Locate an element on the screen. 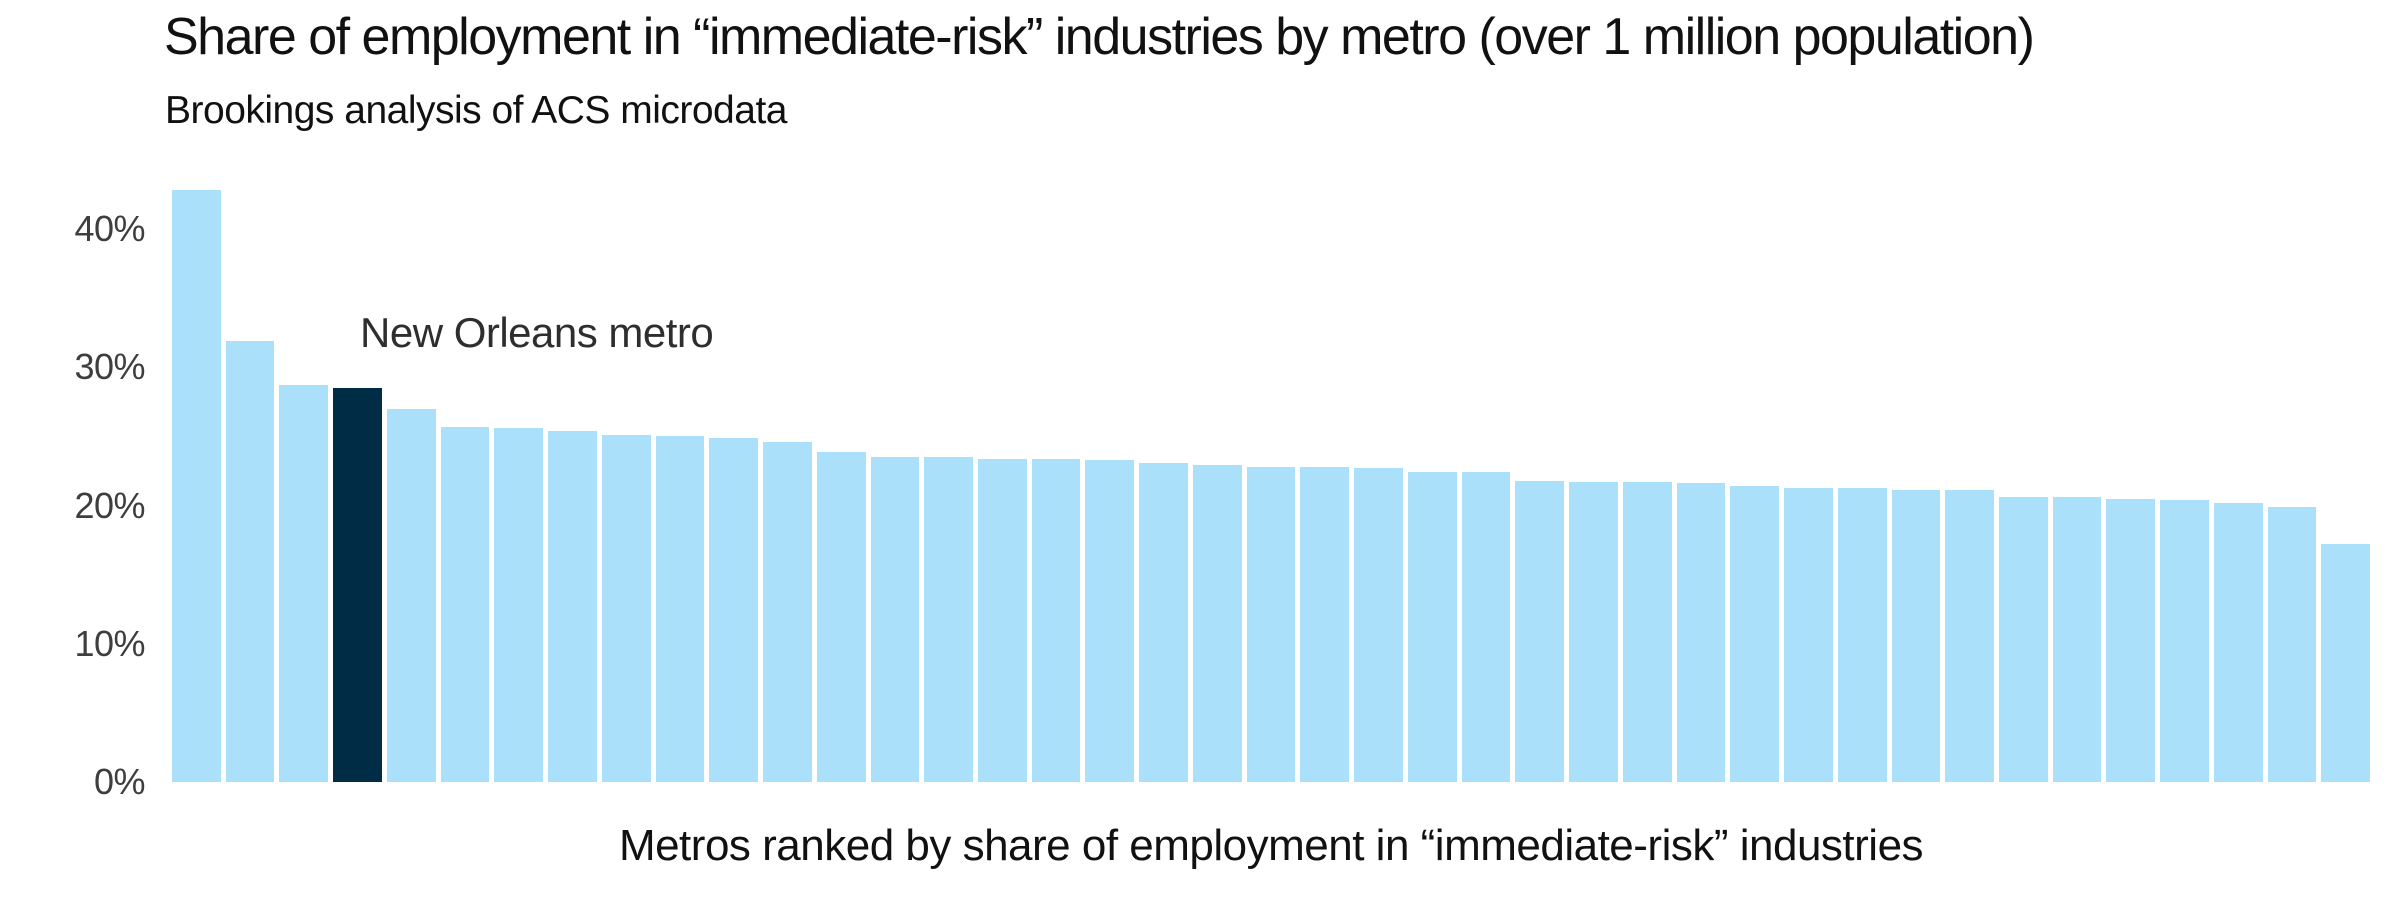  y-tick-label: 40% is located at coordinates (109, 229).